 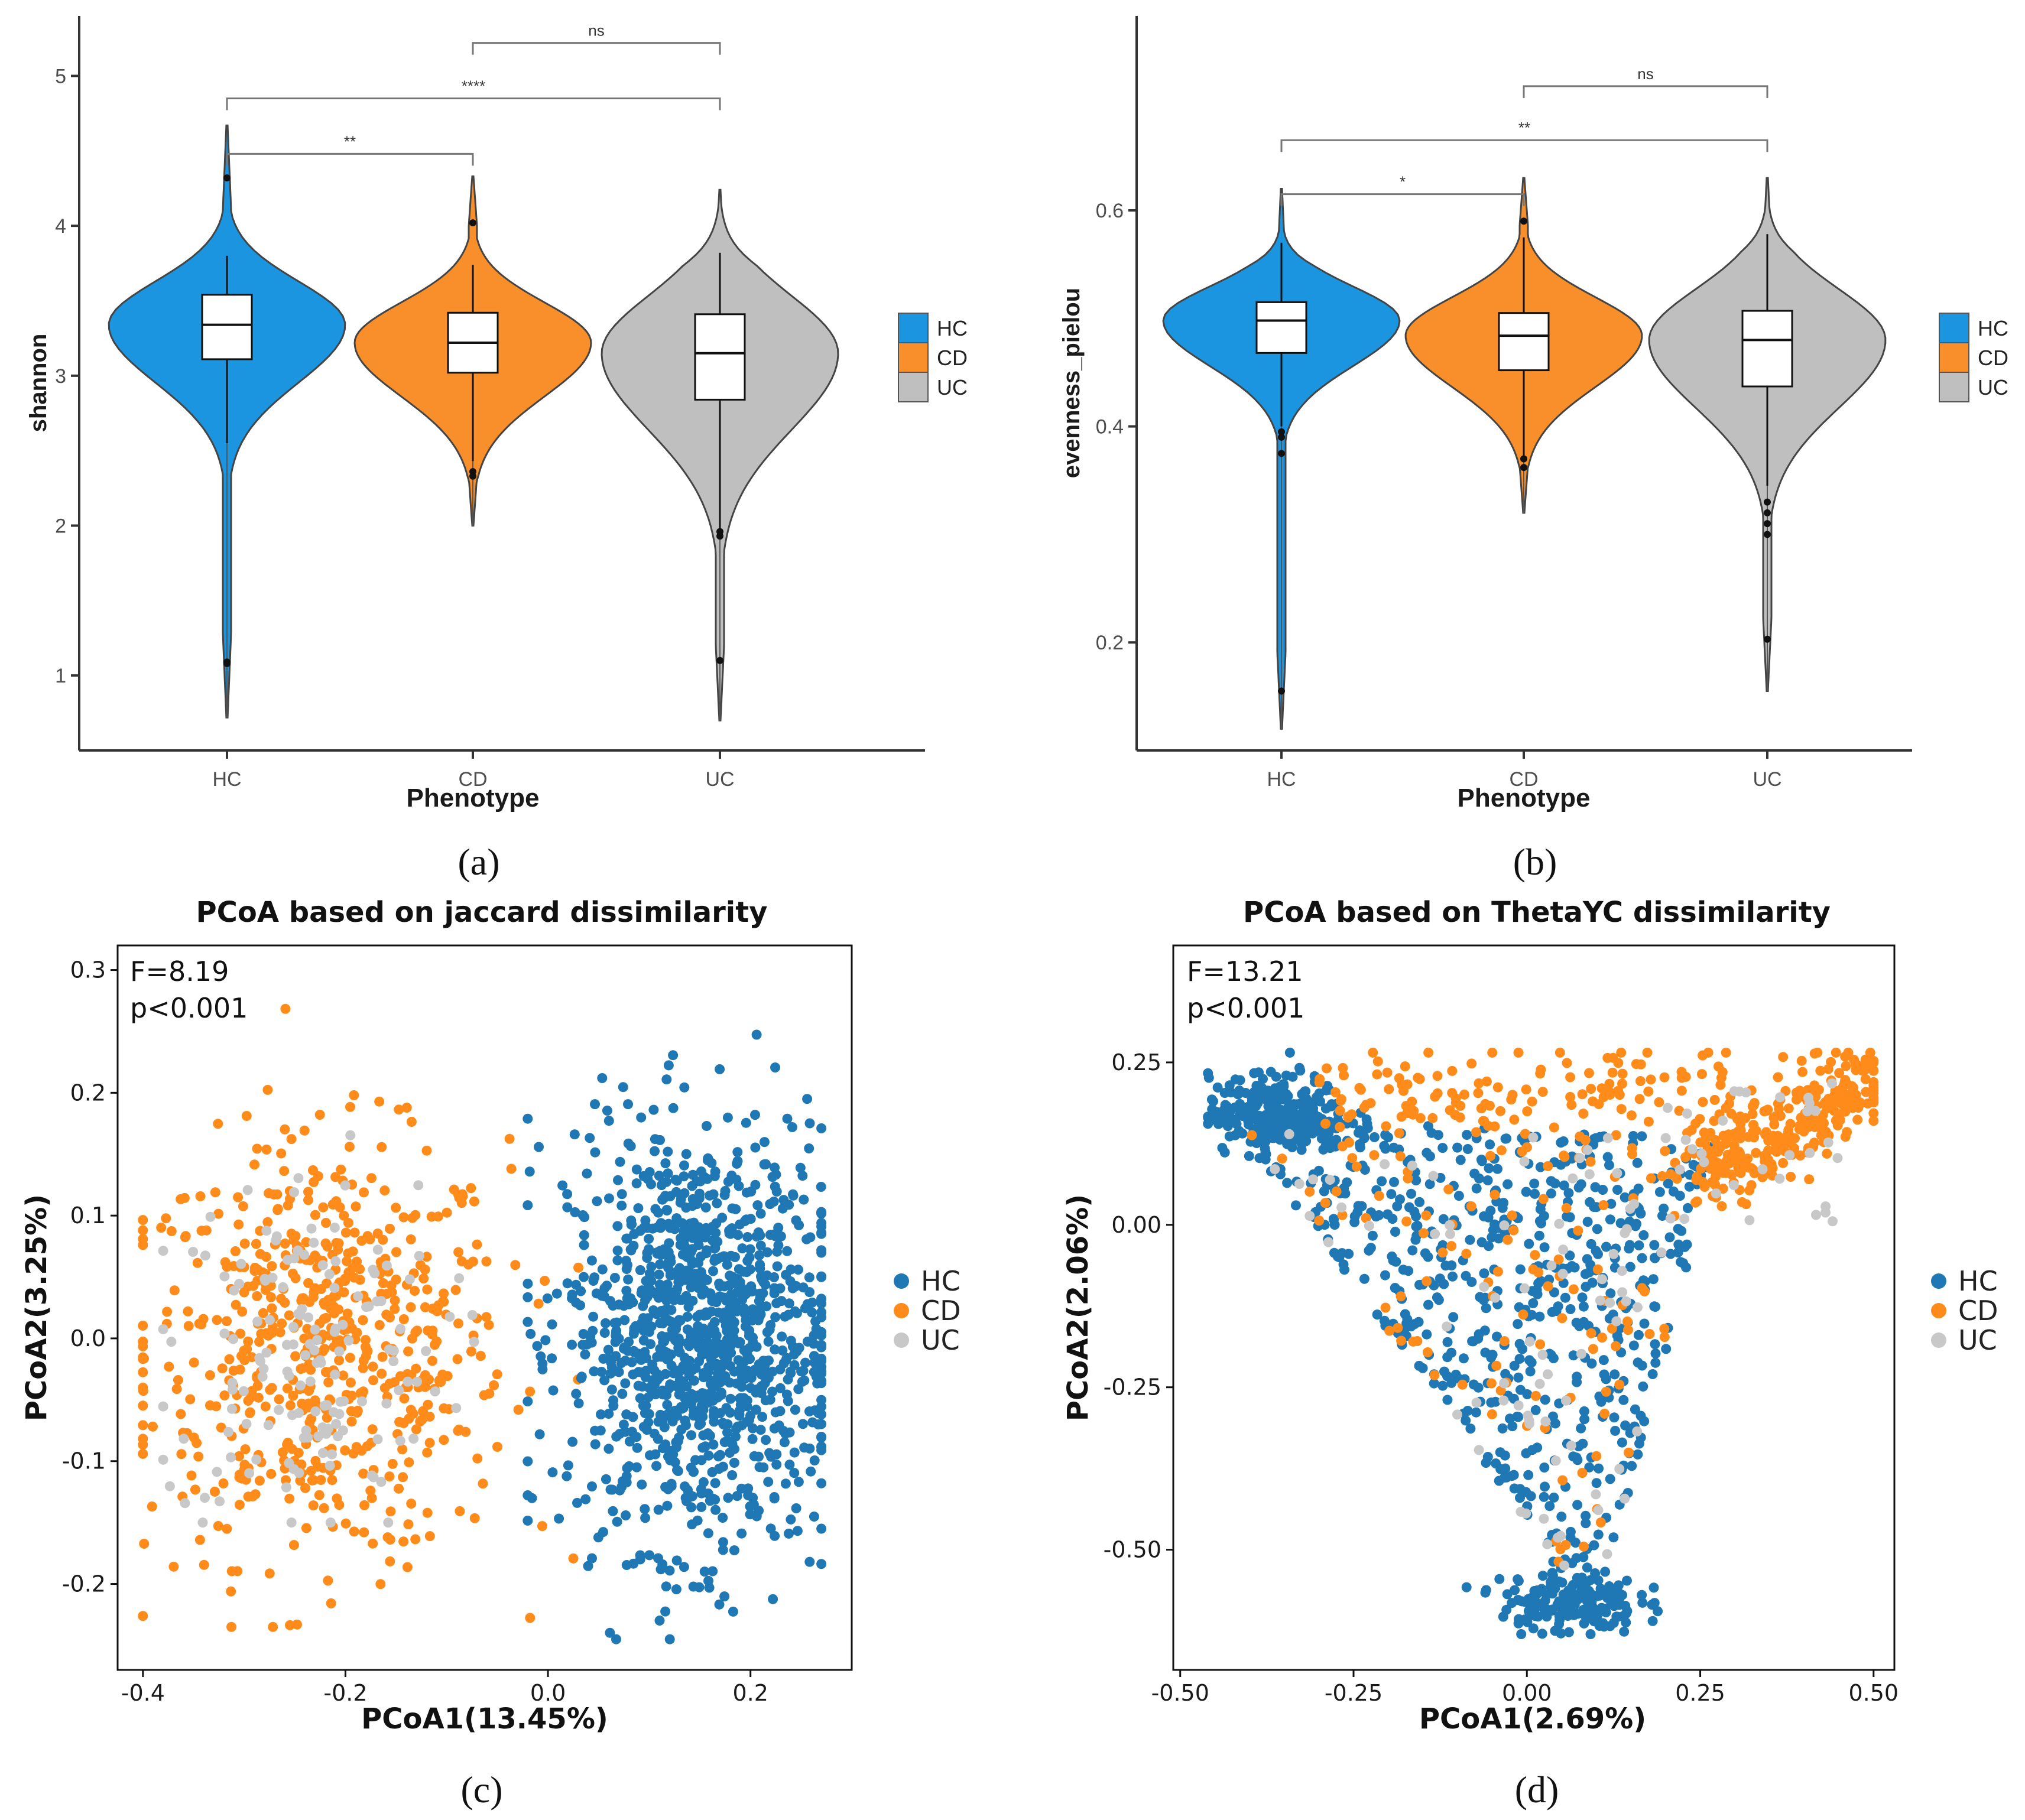 I want to click on legend-label-cd: CD, so click(x=941, y=1311).